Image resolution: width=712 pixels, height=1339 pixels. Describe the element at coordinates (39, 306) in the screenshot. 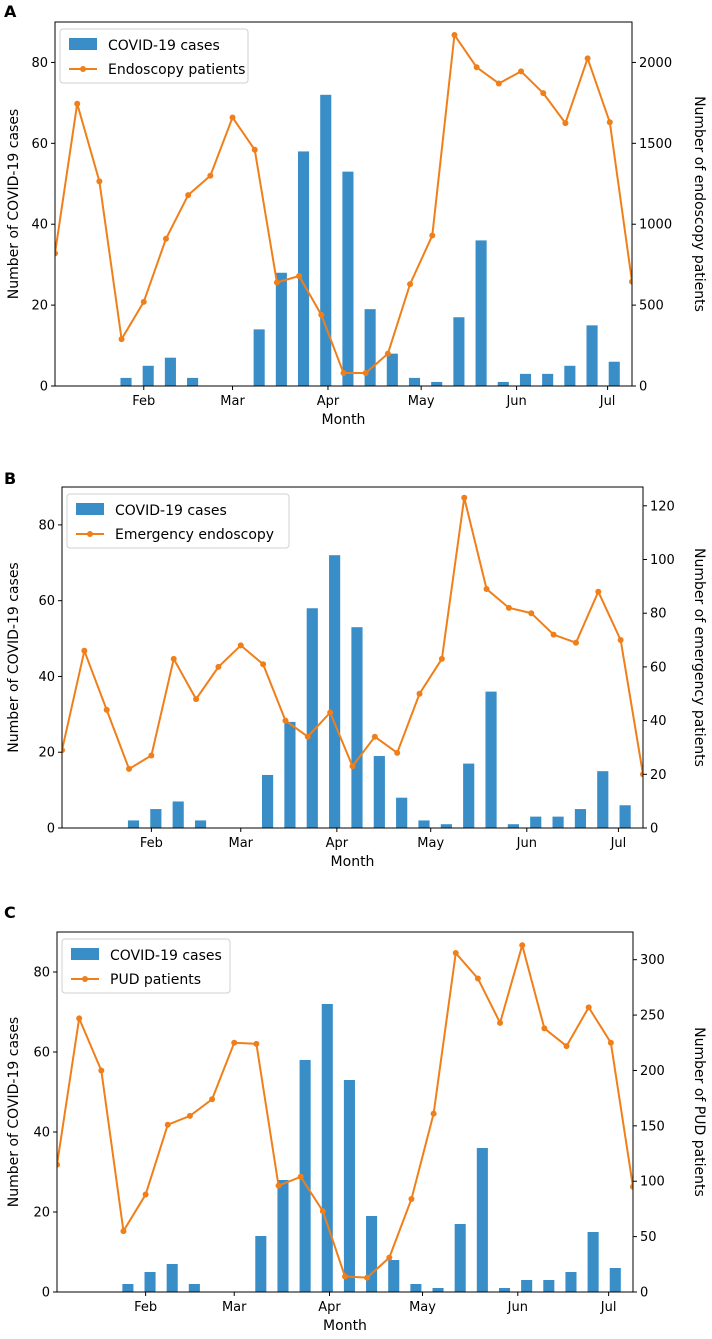

I see `y-left-tick-label: 20` at that location.